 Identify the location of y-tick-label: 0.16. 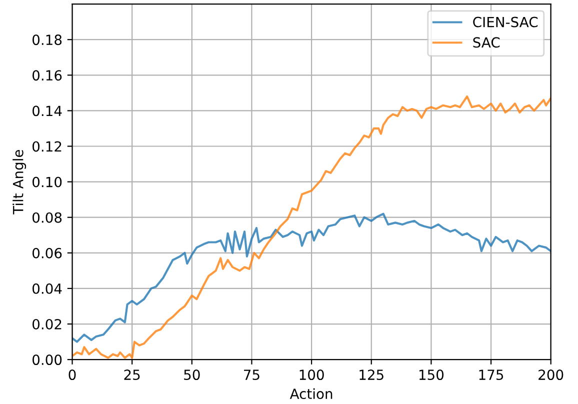
(47, 75).